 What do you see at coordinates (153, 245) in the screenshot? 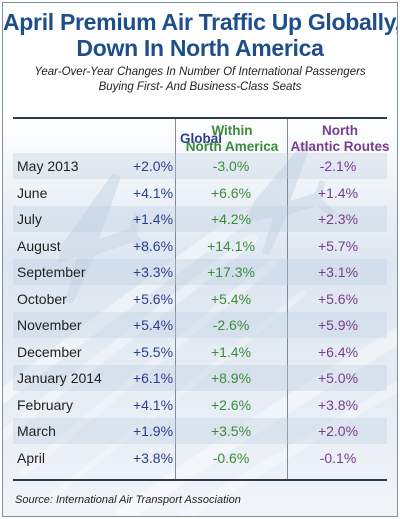
I see `value-cell: +8.6%` at bounding box center [153, 245].